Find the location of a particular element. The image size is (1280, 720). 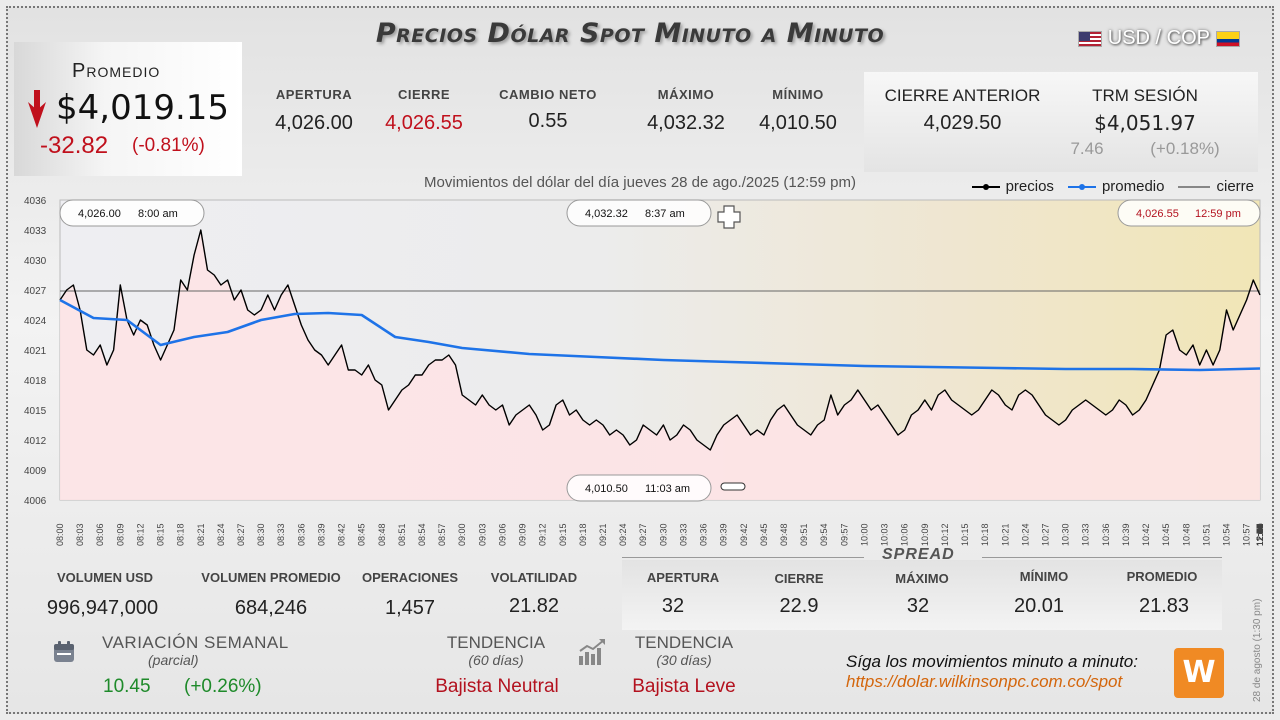

x-tick-label: 10:45 is located at coordinates (1166, 534).